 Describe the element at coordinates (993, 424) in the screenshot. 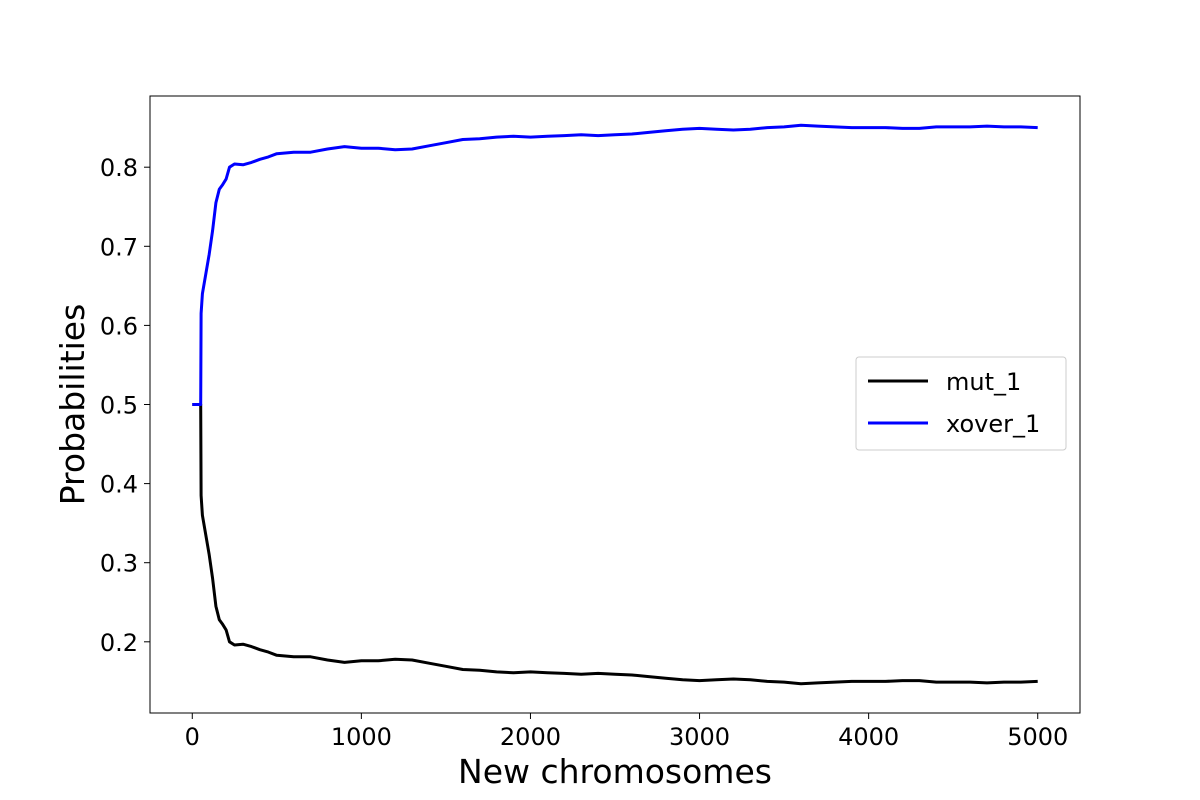

I see `legend-label-xover_1: xover_1` at that location.